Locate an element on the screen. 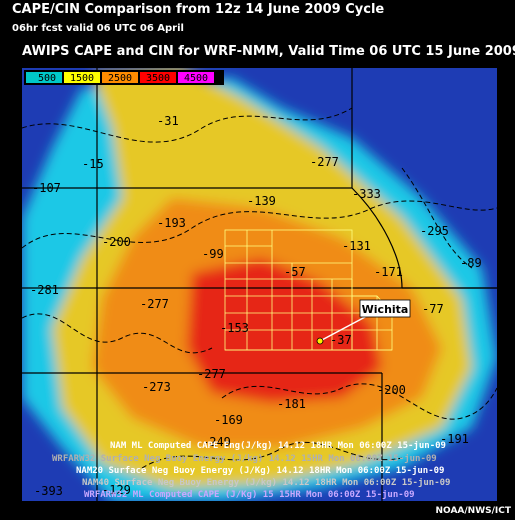 Image resolution: width=515 pixels, height=520 pixels. cin-label: -393 is located at coordinates (48, 491).